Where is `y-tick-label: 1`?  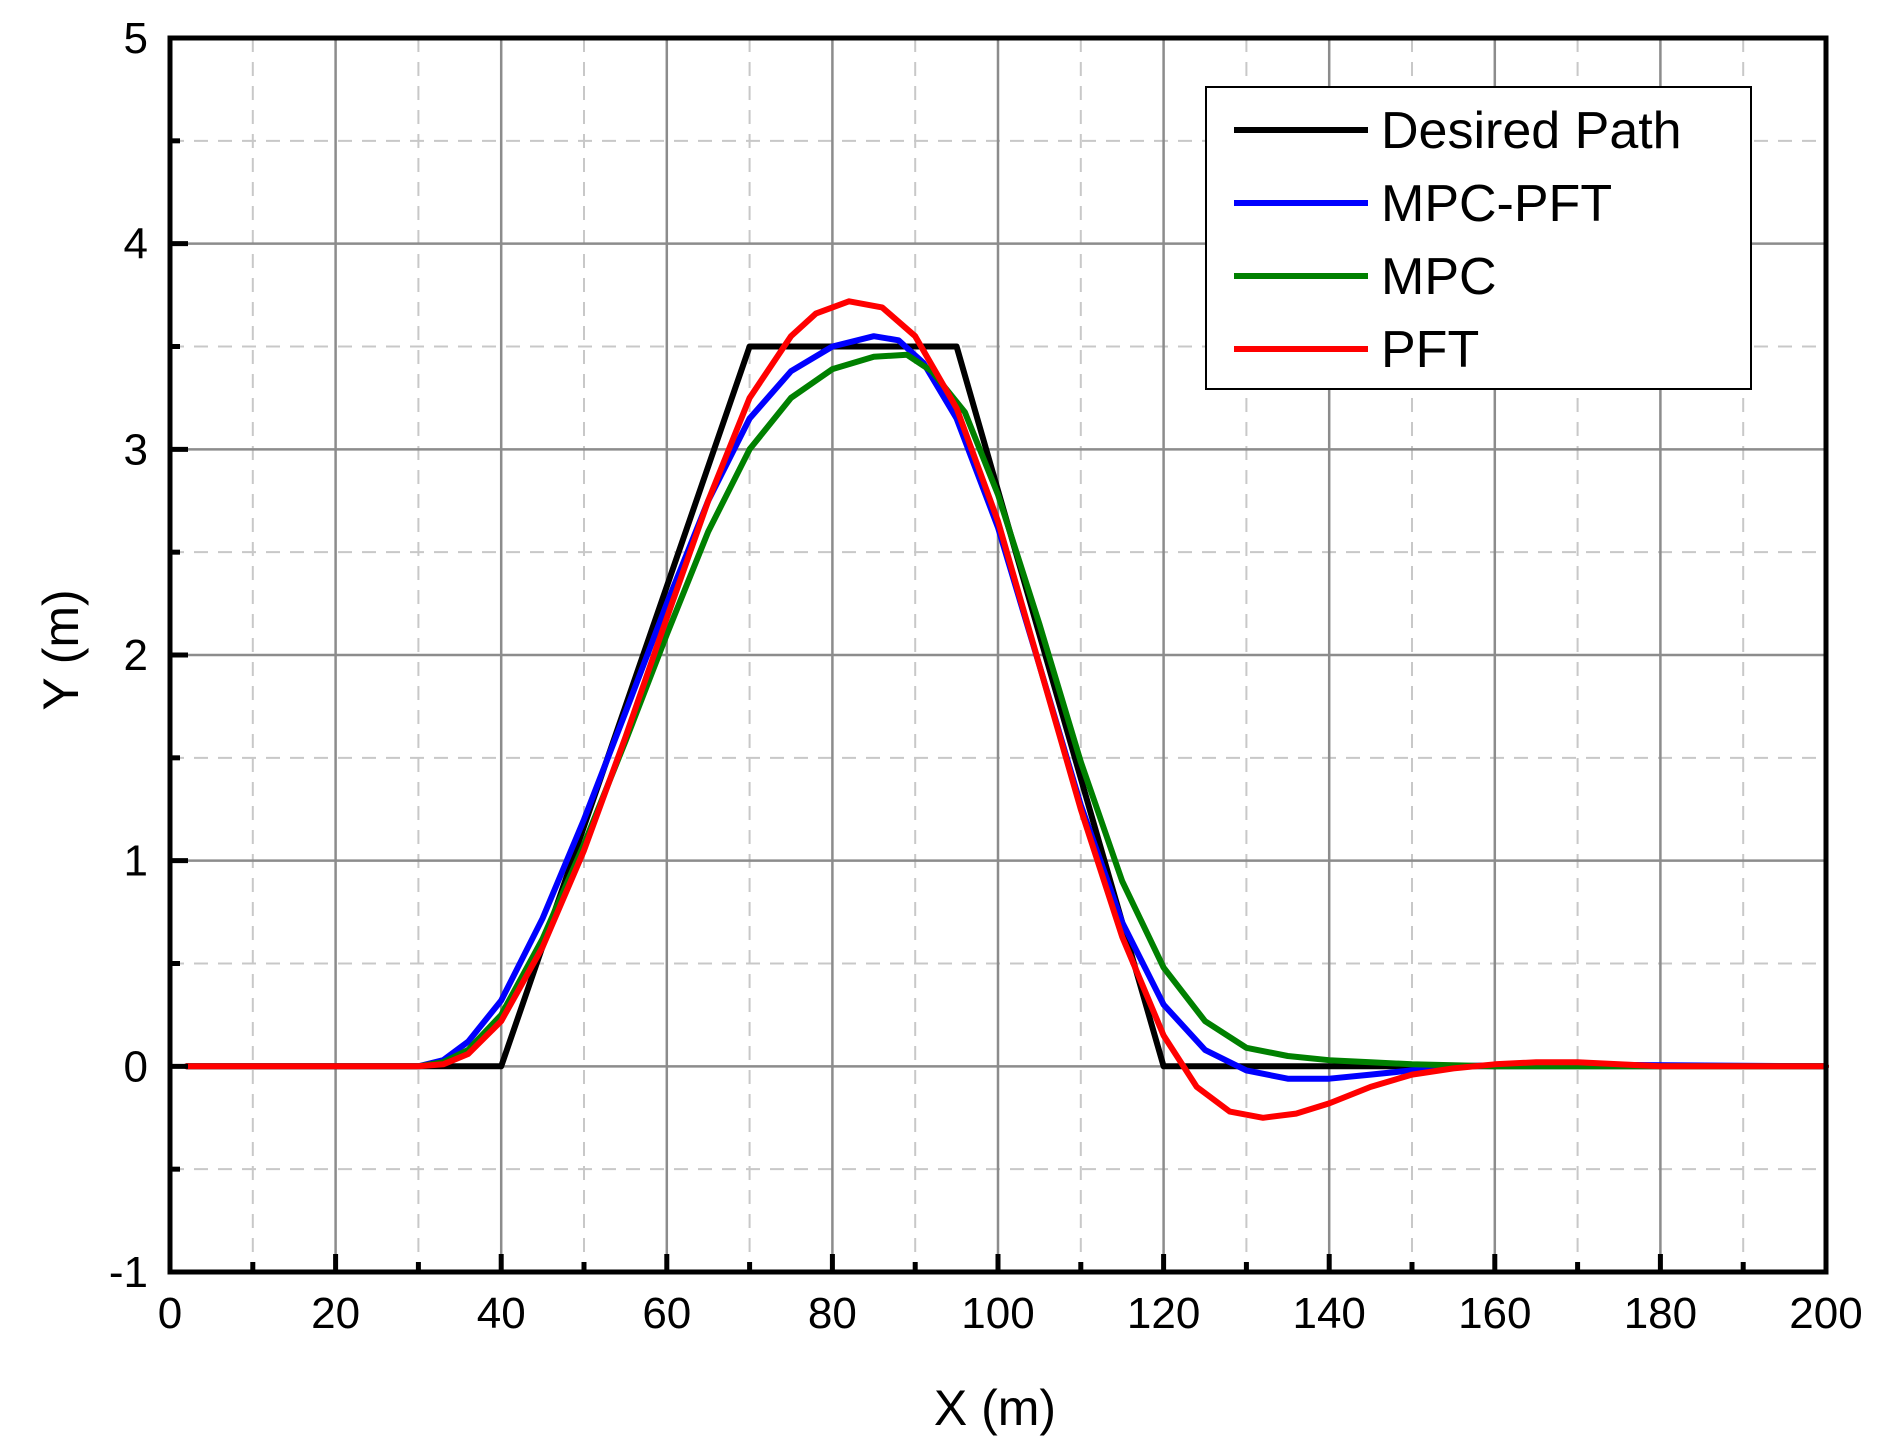 y-tick-label: 1 is located at coordinates (136, 861).